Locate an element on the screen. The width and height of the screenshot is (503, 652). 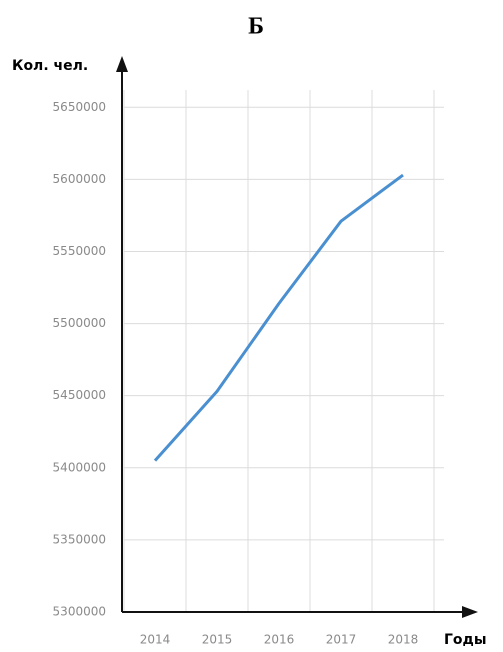
x-tick-label: 2014 is located at coordinates (155, 640).